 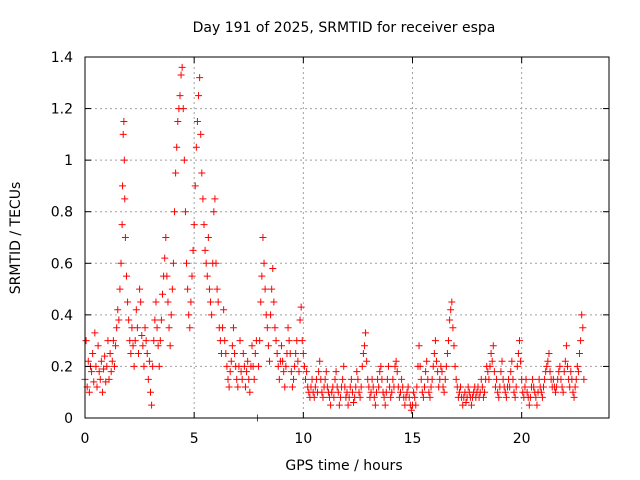 What do you see at coordinates (62, 110) in the screenshot?
I see `y-tick-label: 1.2` at bounding box center [62, 110].